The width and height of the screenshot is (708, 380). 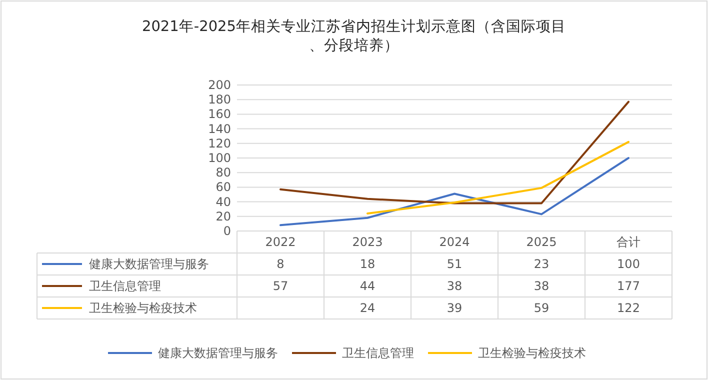 I want to click on data-label: 51, so click(x=454, y=264).